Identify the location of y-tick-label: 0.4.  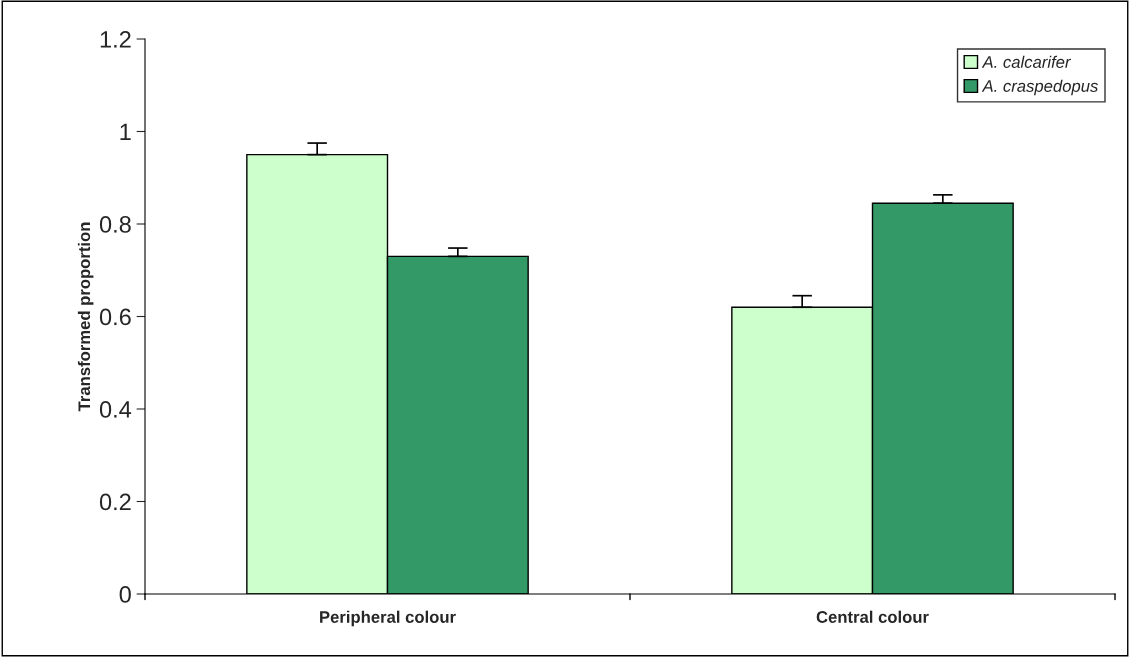
(115, 409).